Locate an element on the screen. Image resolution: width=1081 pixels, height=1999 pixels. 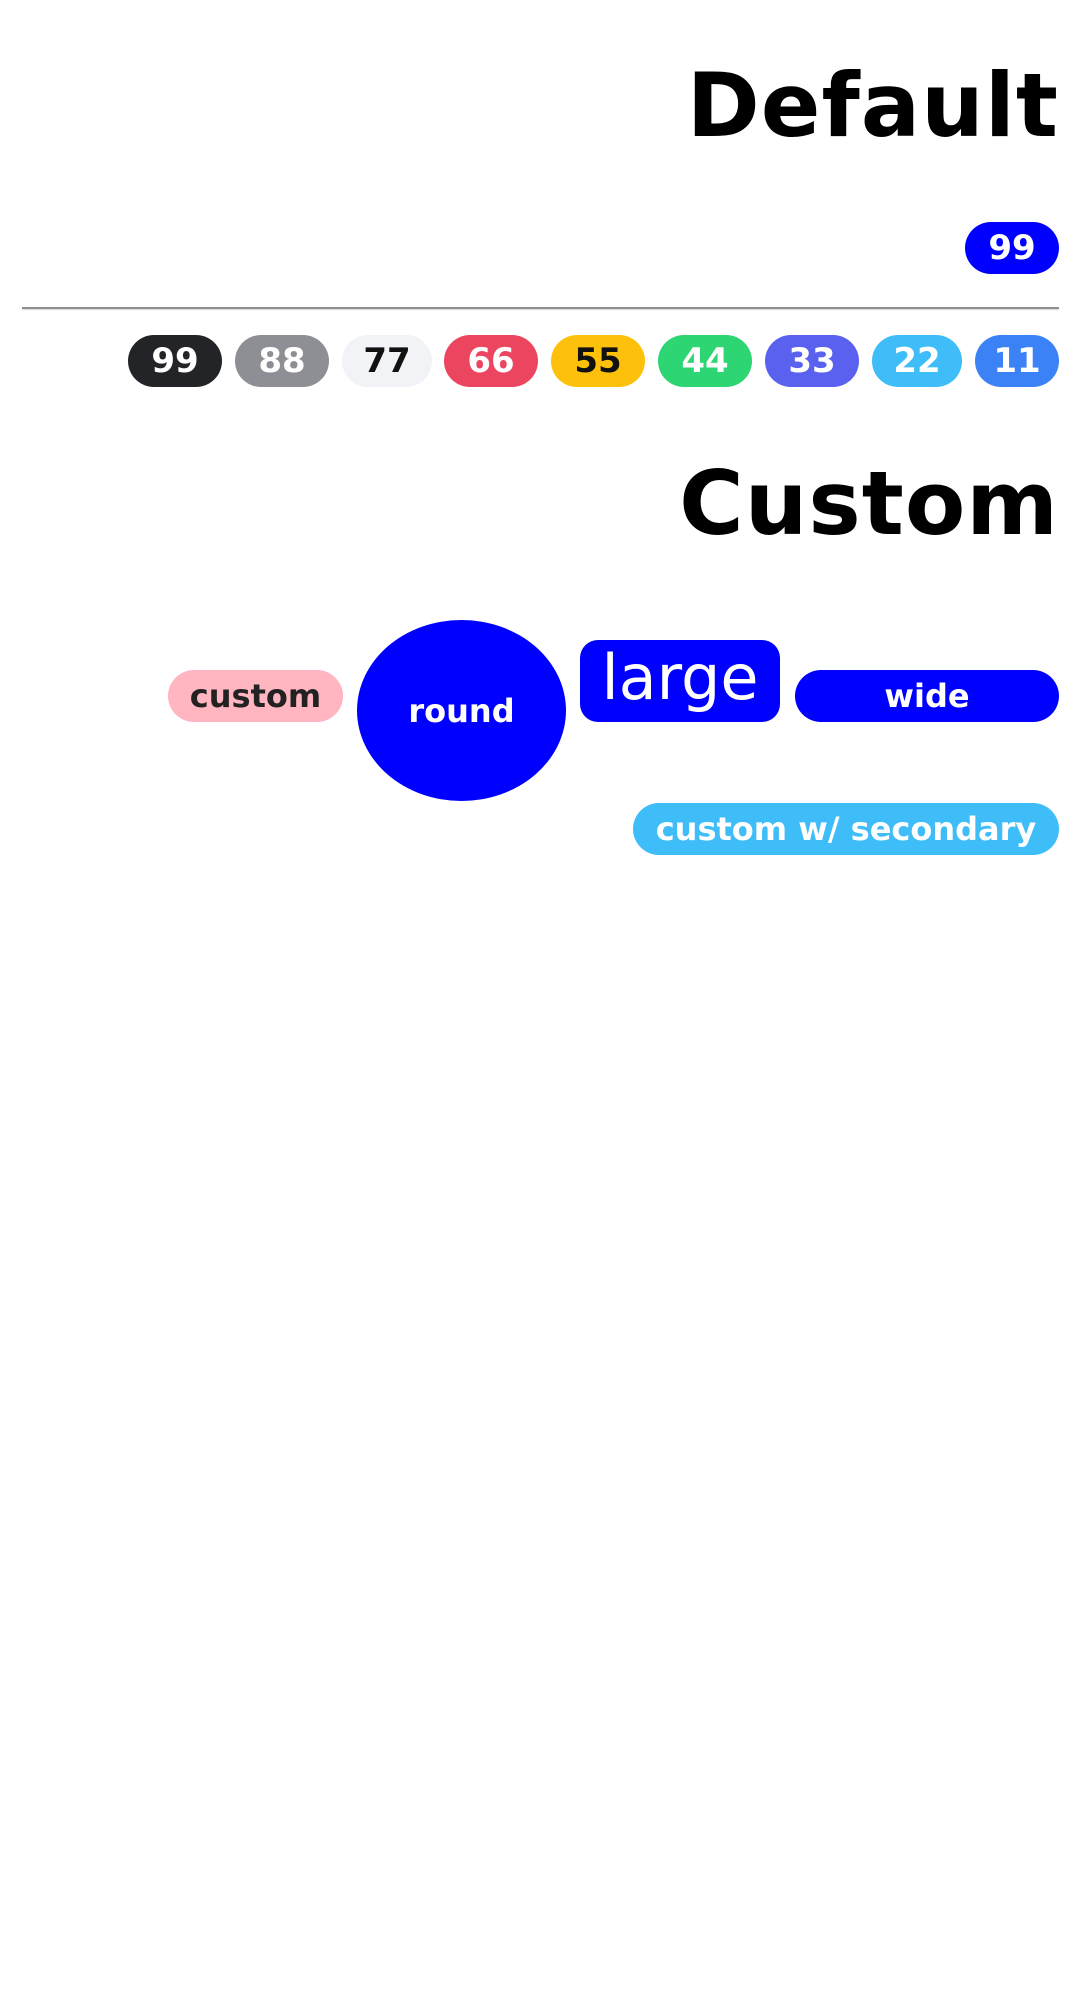
large-badge: large is located at coordinates (680, 681).